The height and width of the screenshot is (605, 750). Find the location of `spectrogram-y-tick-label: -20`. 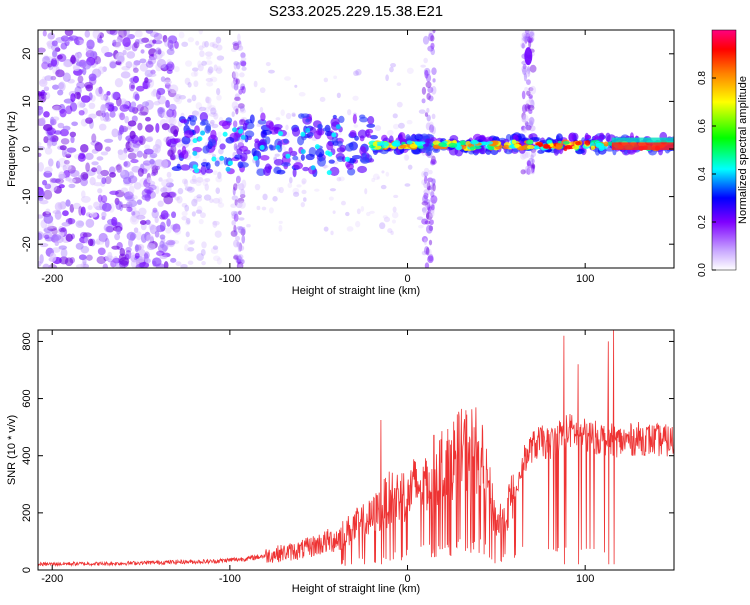

spectrogram-y-tick-label: -20 is located at coordinates (27, 244).